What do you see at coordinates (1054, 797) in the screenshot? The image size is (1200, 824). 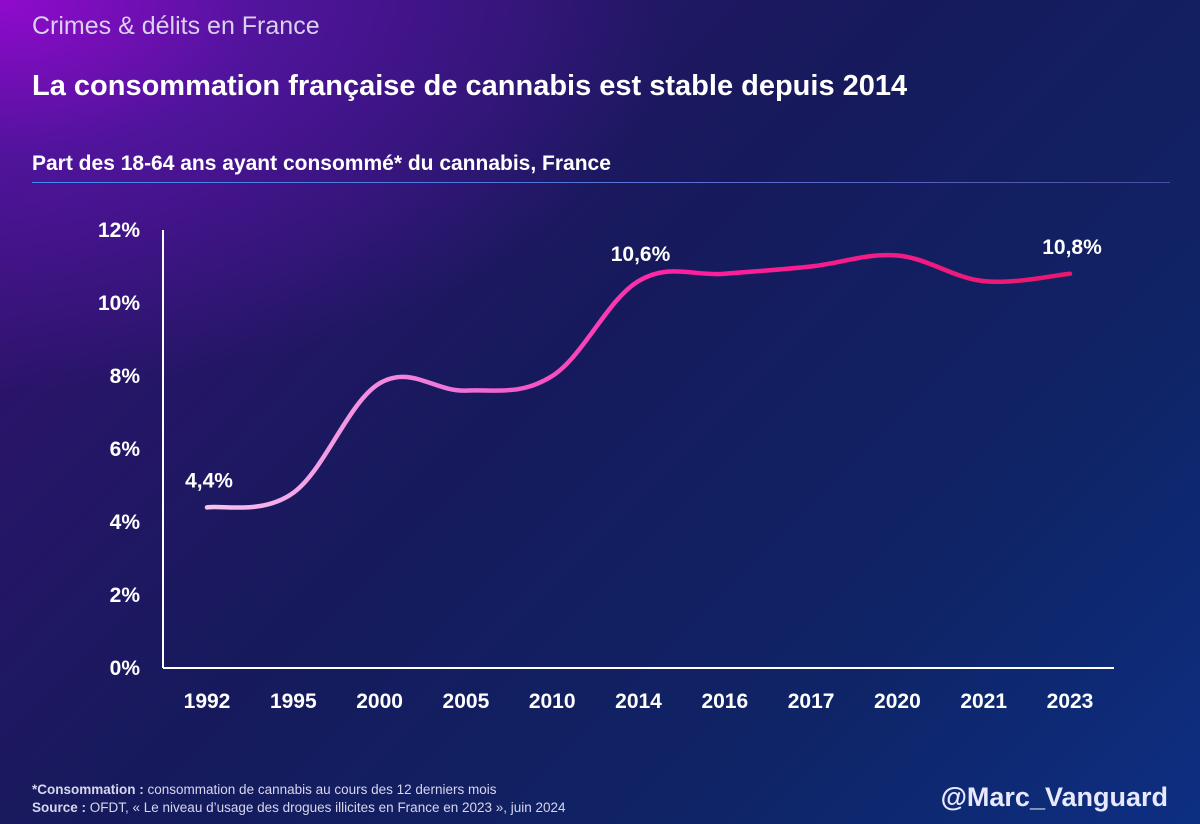 I see `author-handle: @Marc_Vanguard` at bounding box center [1054, 797].